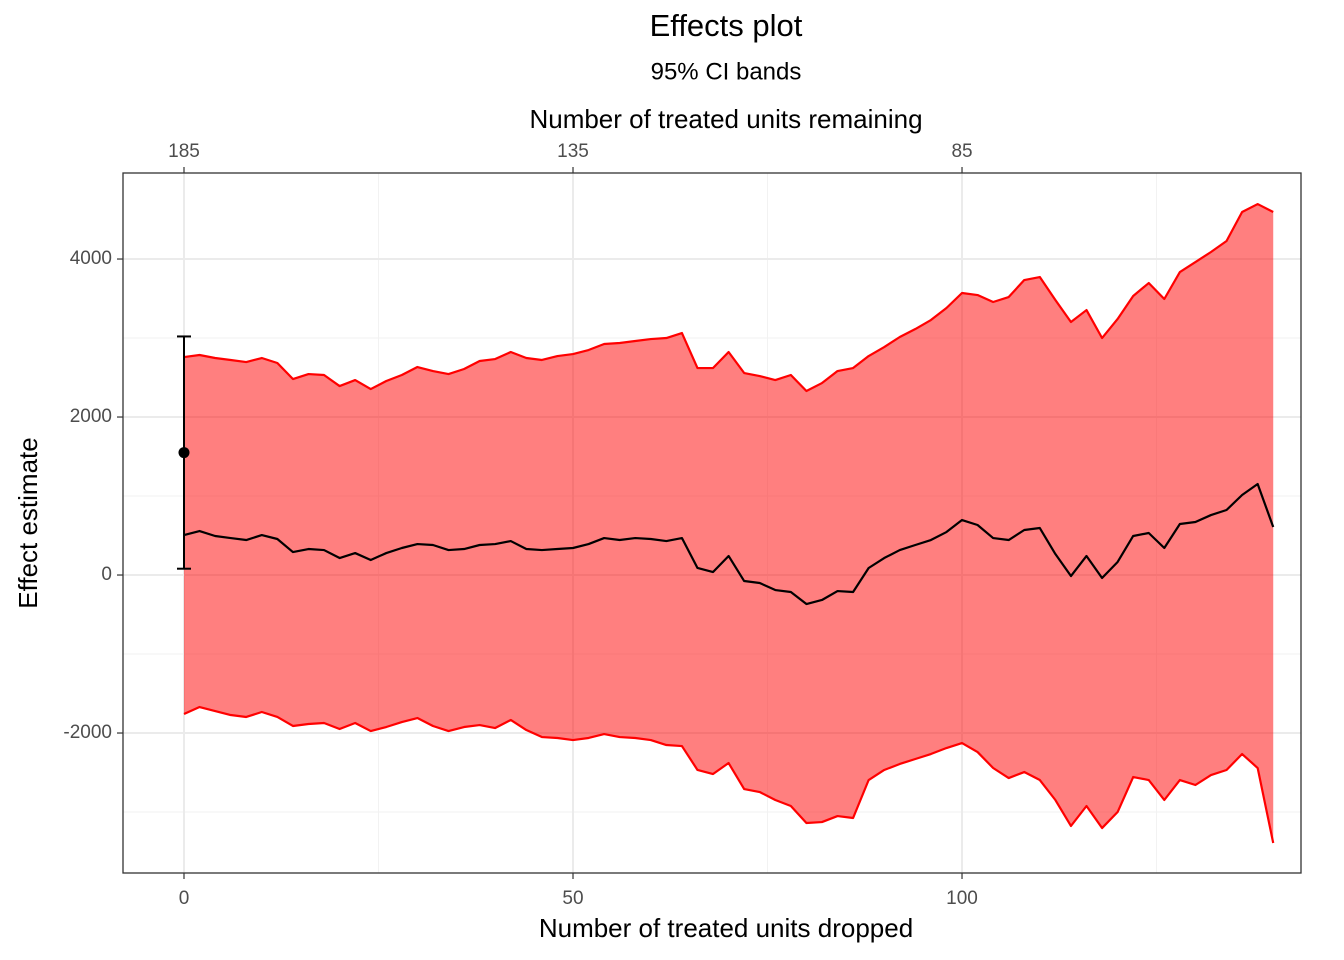 The width and height of the screenshot is (1344, 960). I want to click on x2-axis-label: Number of treated units remaining, so click(725, 119).